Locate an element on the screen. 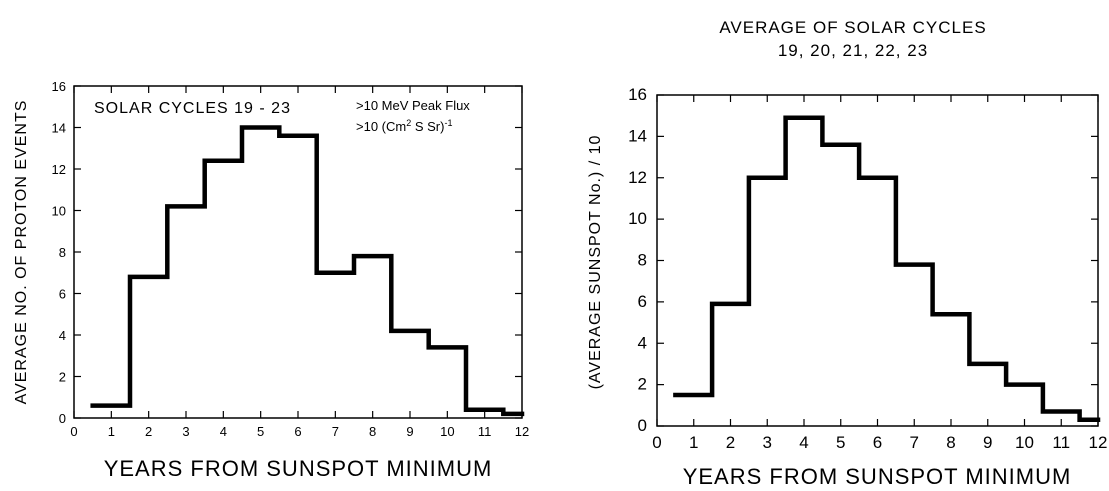 The height and width of the screenshot is (491, 1109). right-y-tick-label: 8 is located at coordinates (642, 260).